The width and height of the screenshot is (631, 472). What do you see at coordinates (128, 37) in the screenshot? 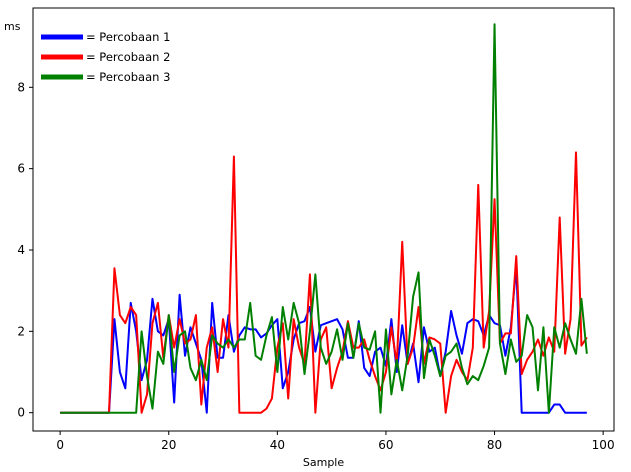
I see `legend-label-1: = Percobaan 1` at bounding box center [128, 37].